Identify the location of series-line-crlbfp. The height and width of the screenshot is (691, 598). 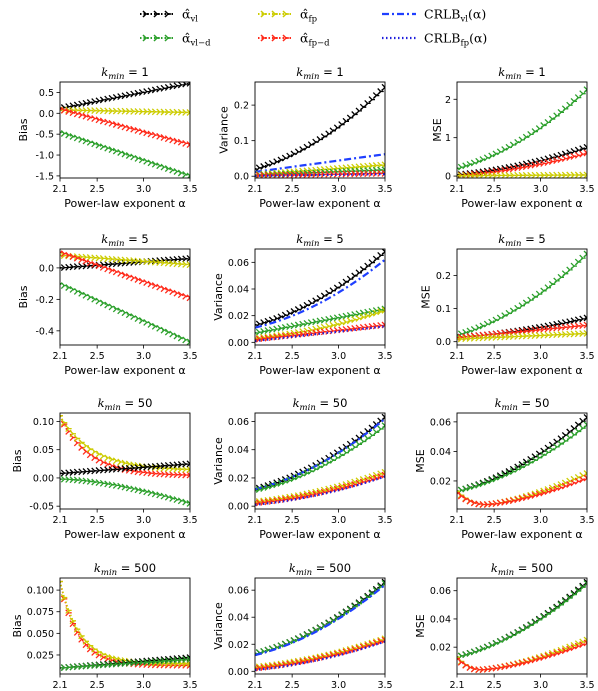
(320, 334).